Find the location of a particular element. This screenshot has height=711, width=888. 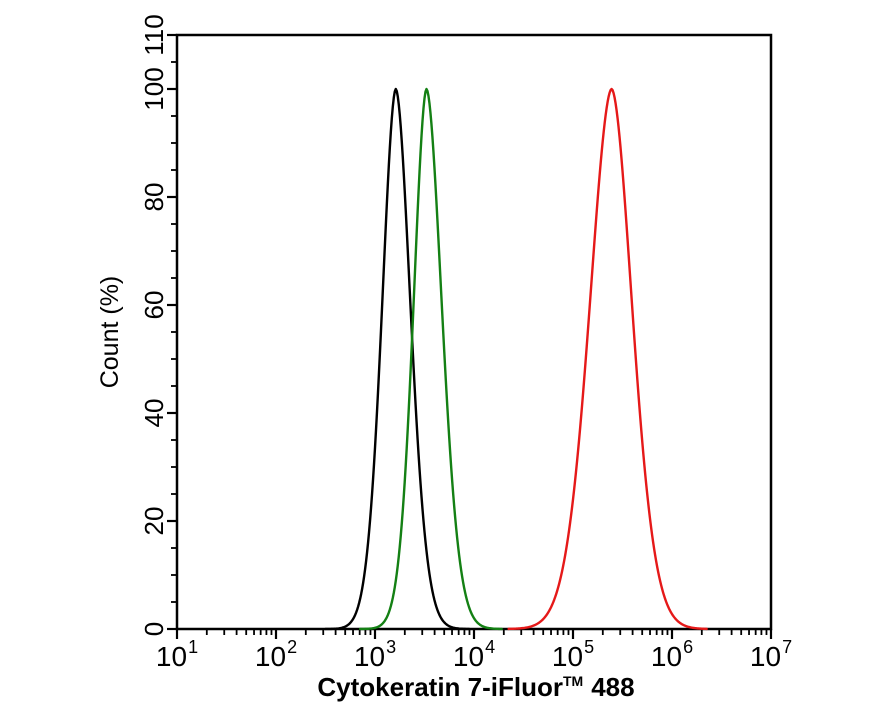

y-tick-label-60: 60 is located at coordinates (154, 305).